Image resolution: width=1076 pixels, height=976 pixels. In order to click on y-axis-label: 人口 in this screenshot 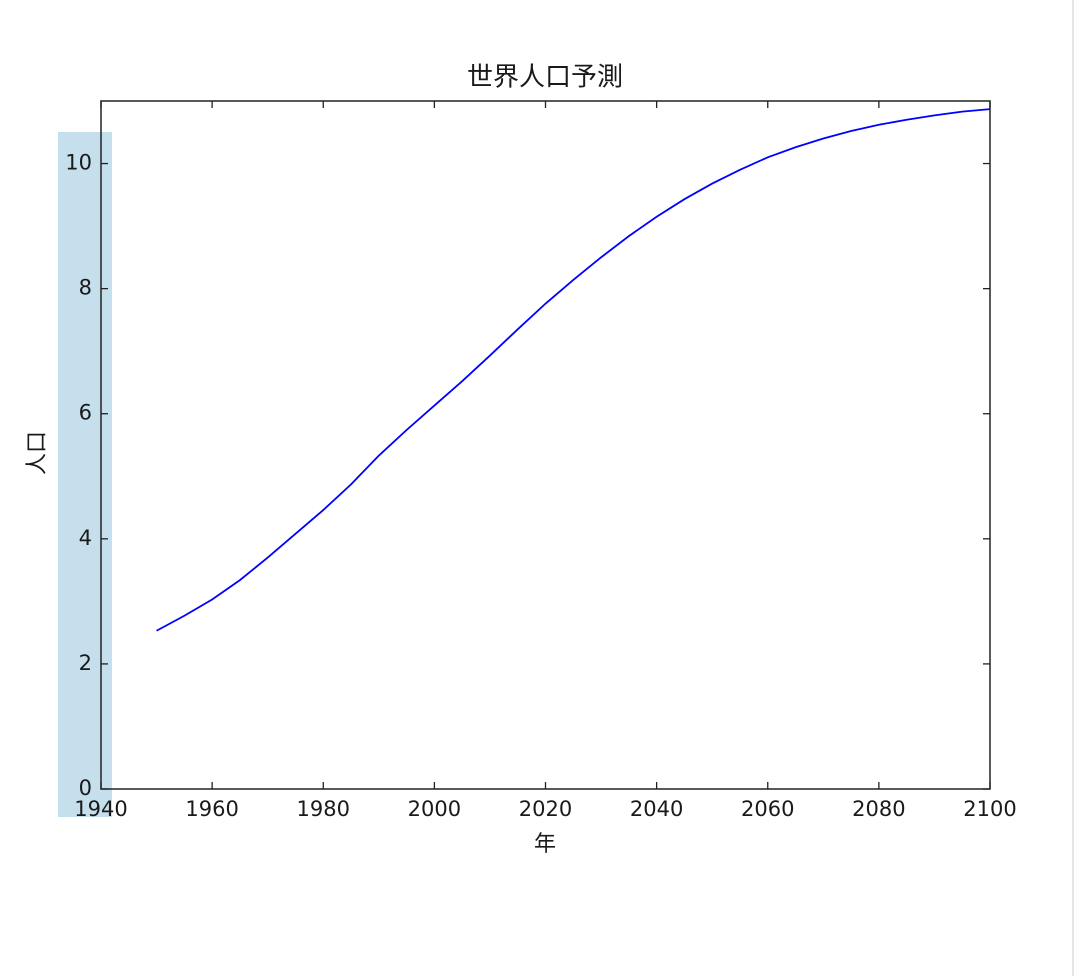, I will do `click(37, 453)`.